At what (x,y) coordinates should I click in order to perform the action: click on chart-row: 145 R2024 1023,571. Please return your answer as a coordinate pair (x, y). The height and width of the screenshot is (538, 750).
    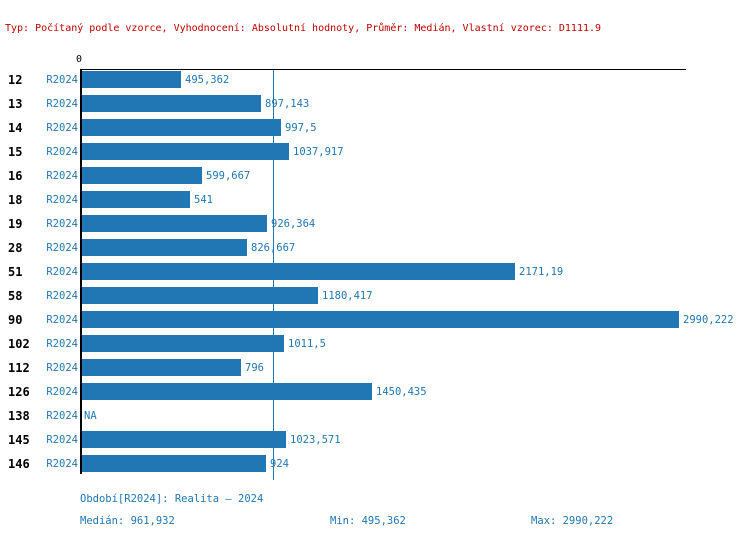
    Looking at the image, I should click on (375, 440).